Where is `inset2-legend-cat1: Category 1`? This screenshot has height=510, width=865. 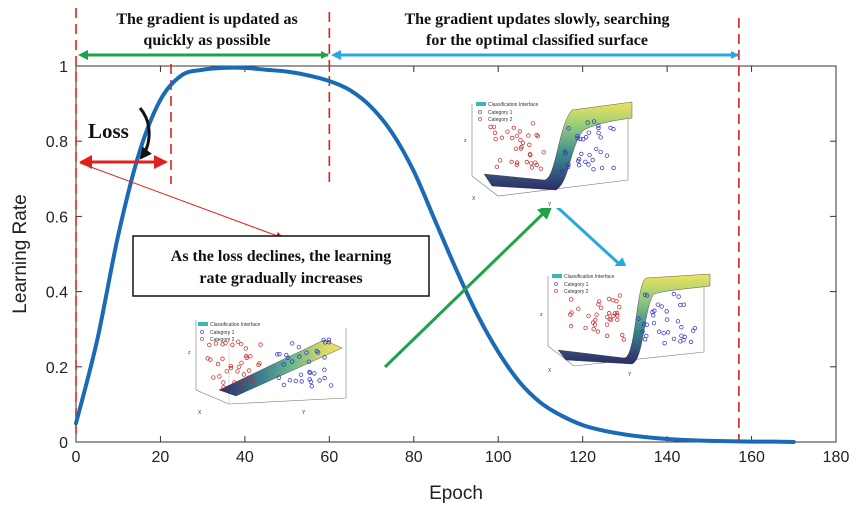
inset2-legend-cat1: Category 1 is located at coordinates (500, 113).